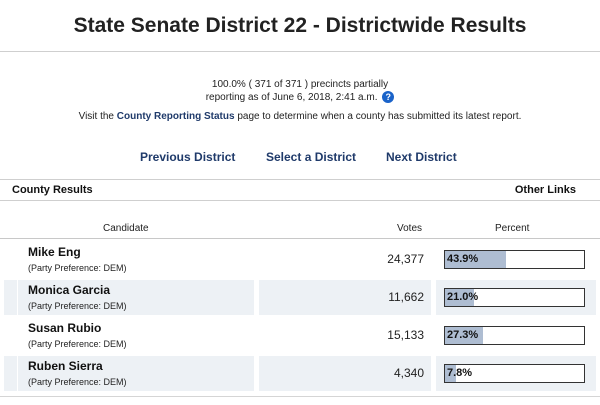  What do you see at coordinates (408, 373) in the screenshot?
I see `vote-count: 4,340` at bounding box center [408, 373].